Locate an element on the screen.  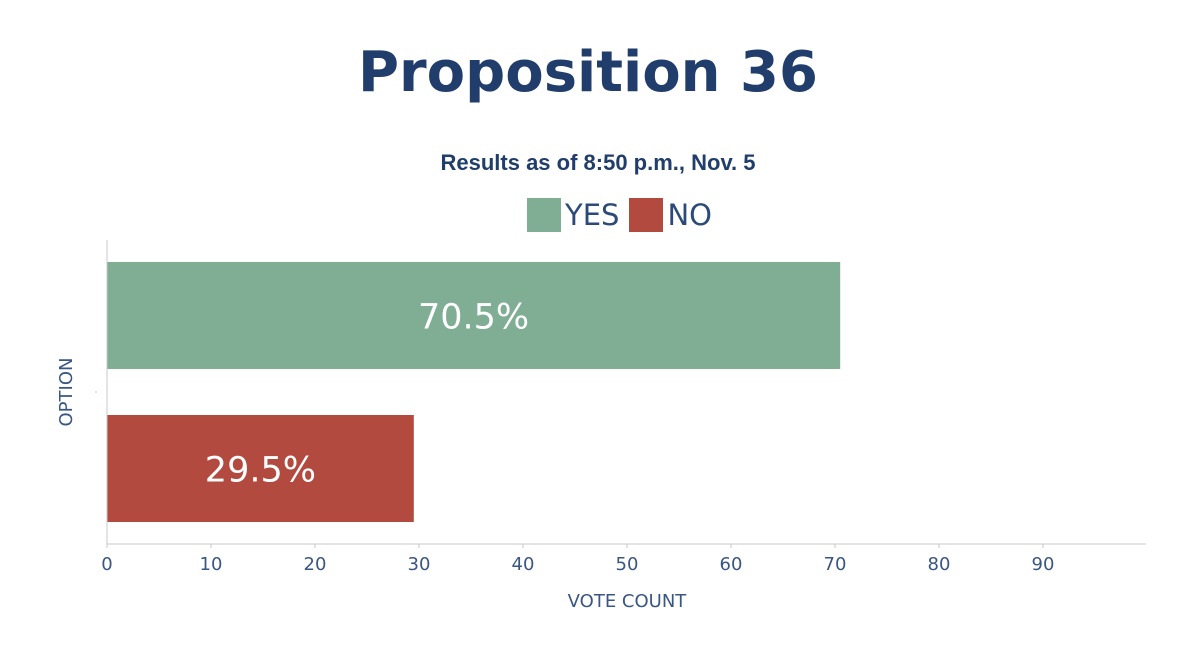
chart-title: Proposition 36 is located at coordinates (588, 72).